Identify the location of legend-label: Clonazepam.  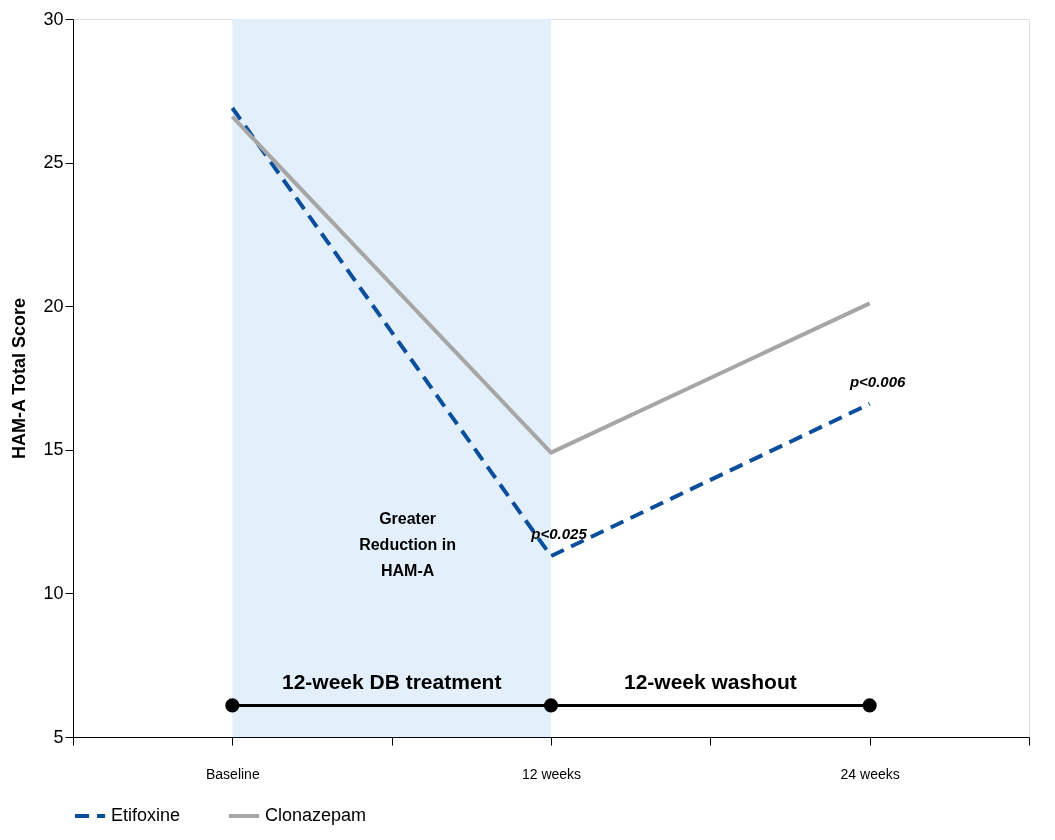
(316, 815).